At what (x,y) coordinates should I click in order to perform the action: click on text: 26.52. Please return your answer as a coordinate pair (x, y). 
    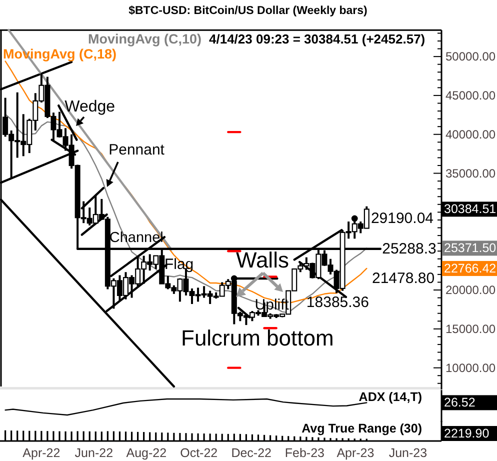
    Looking at the image, I should click on (460, 403).